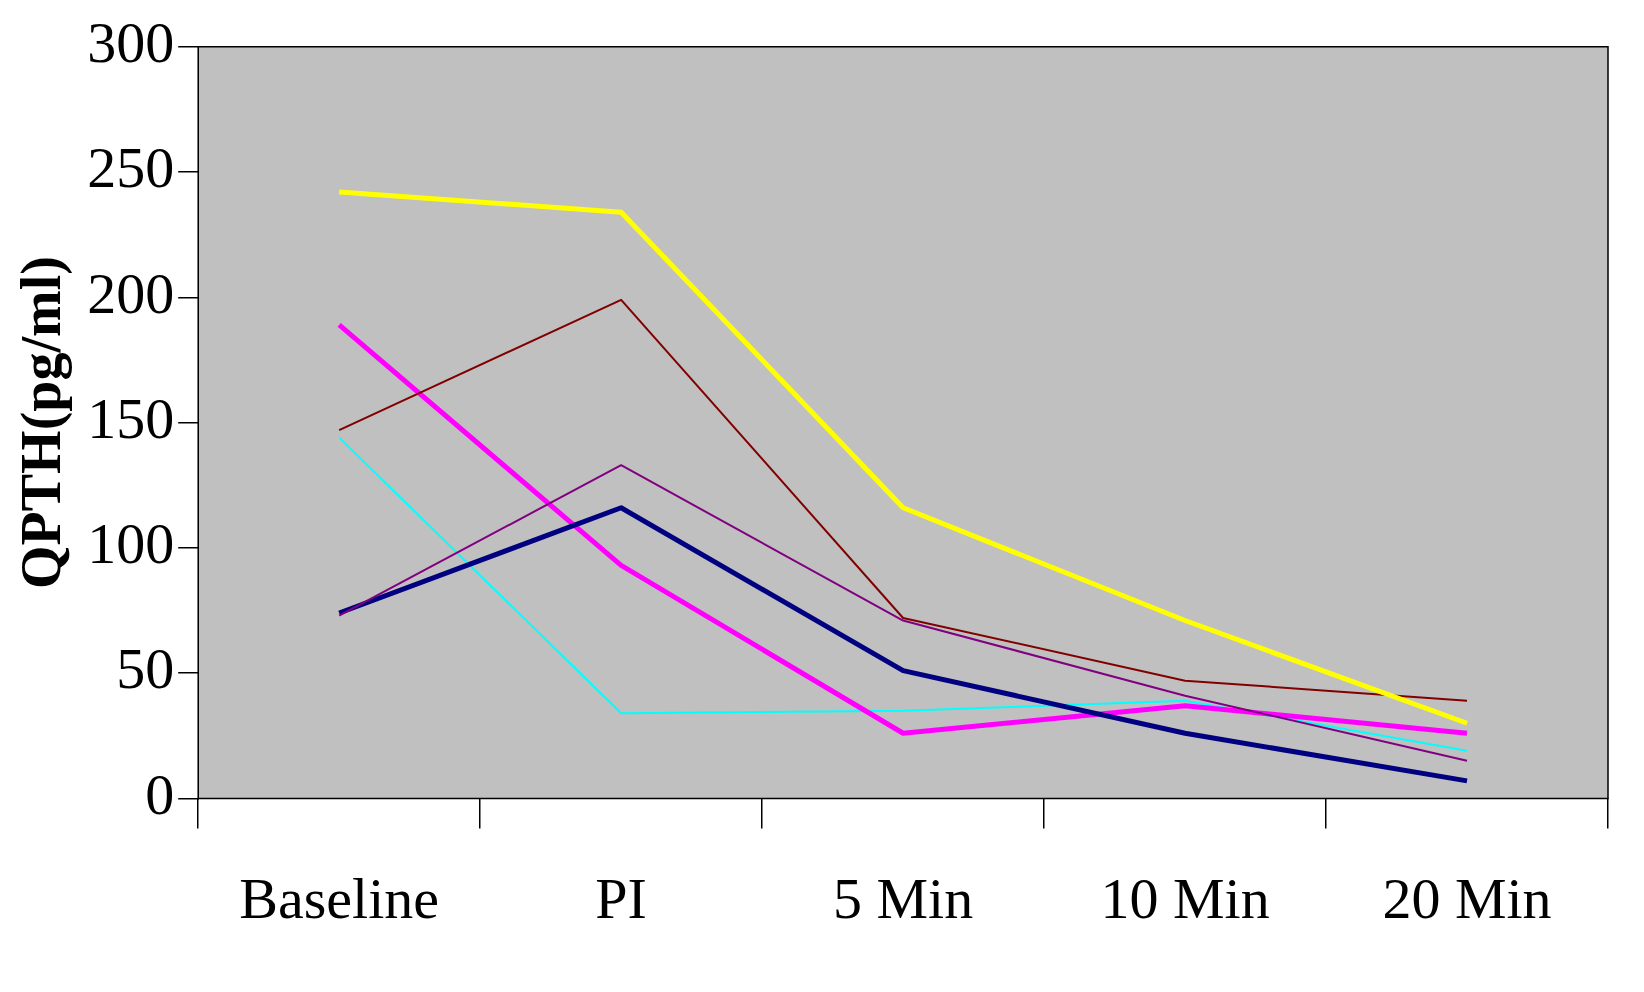 The image size is (1644, 992). I want to click on y-tick-label: 0, so click(160, 794).